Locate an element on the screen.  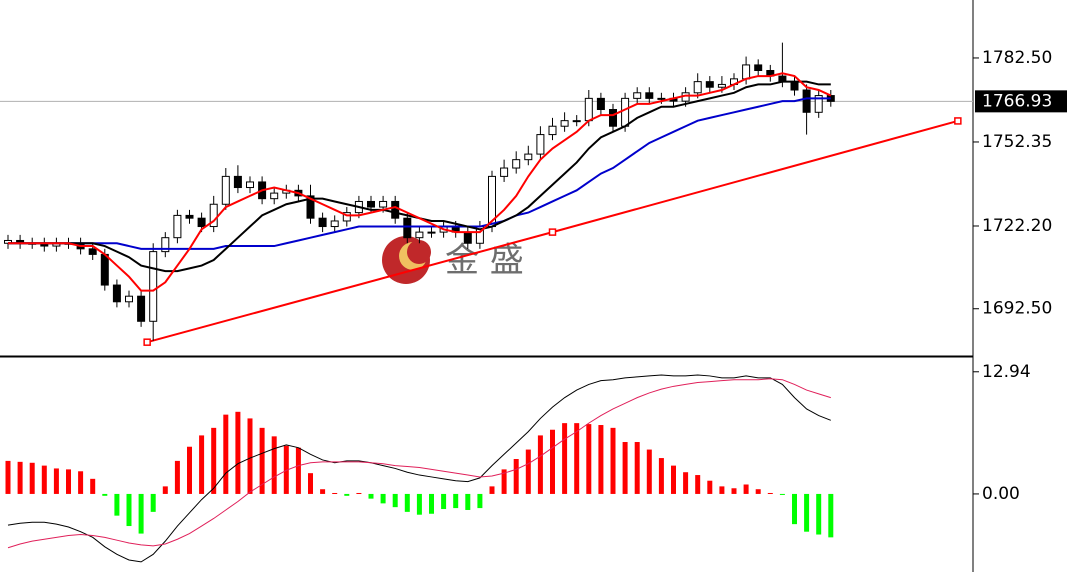
y-tick-label: 0.00 is located at coordinates (1001, 494).